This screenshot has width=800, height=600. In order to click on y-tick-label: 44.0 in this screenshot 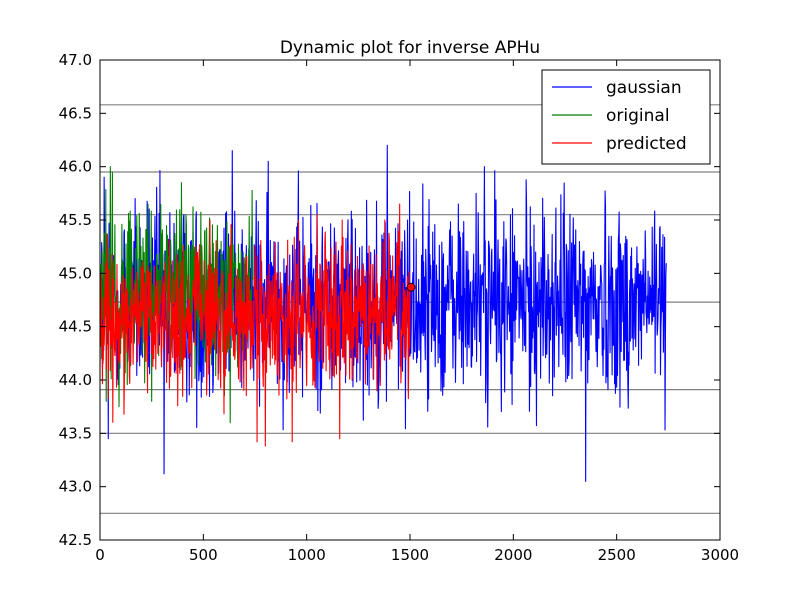, I will do `click(75, 380)`.